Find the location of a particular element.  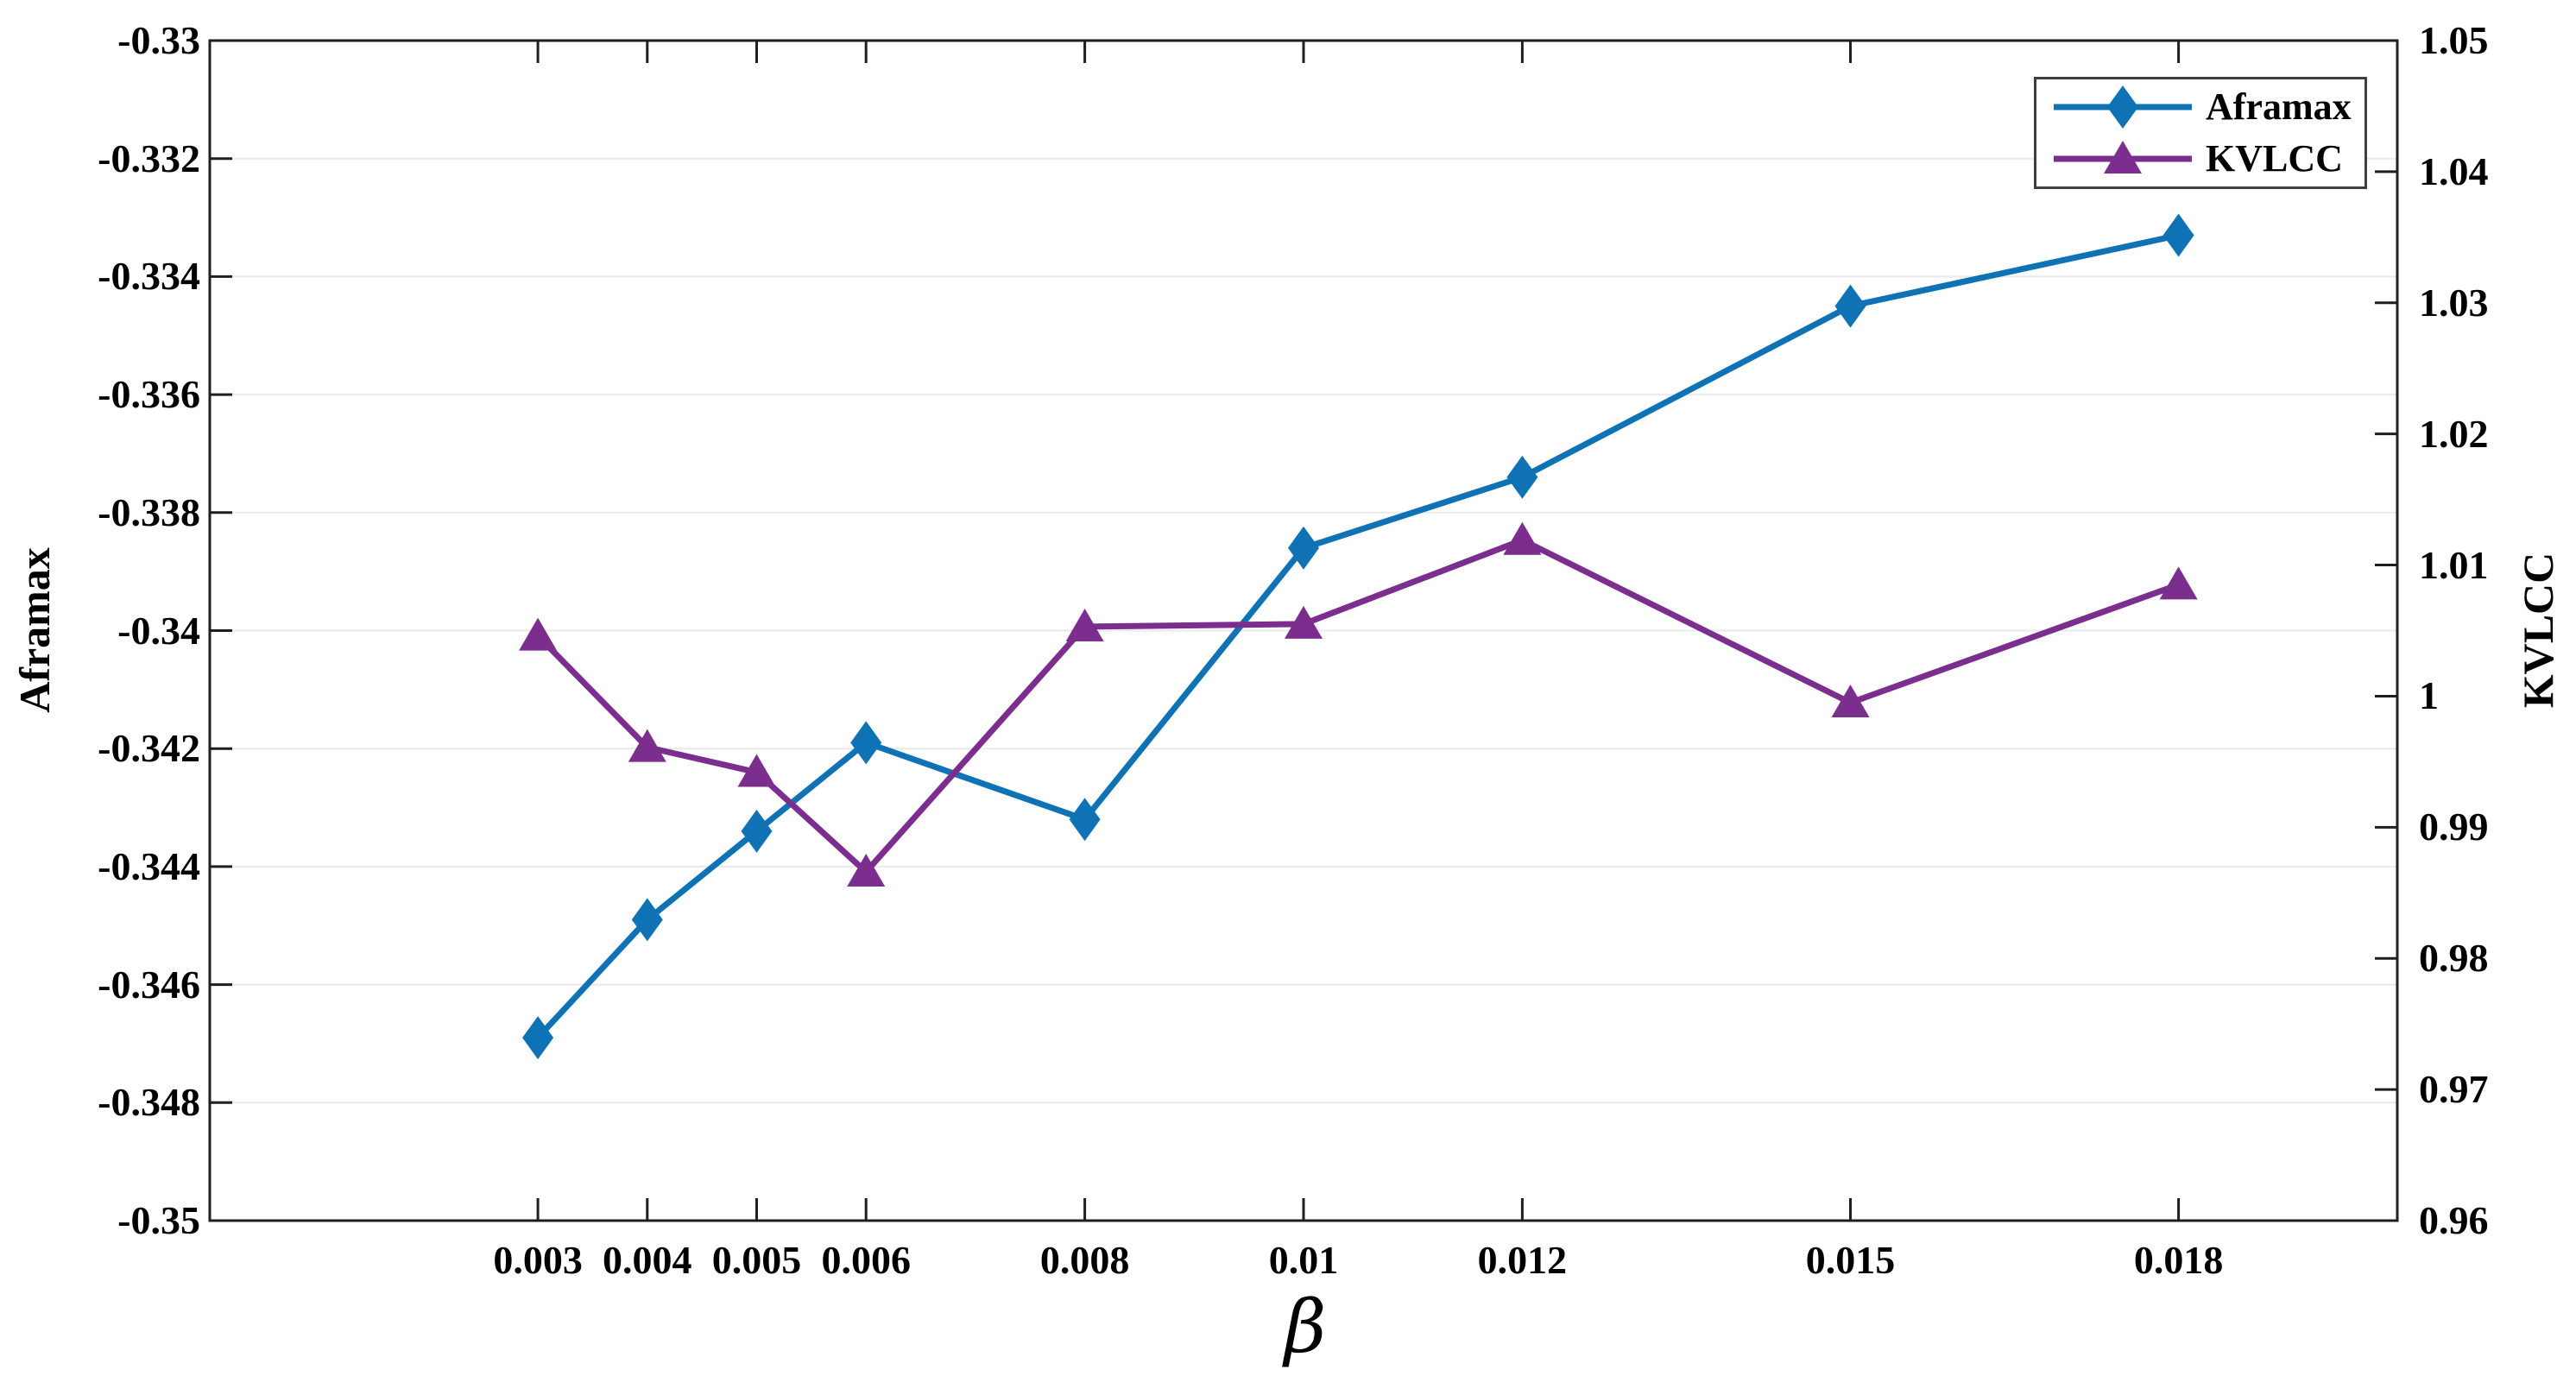

legend-sample-diamond-icon is located at coordinates (2123, 107).